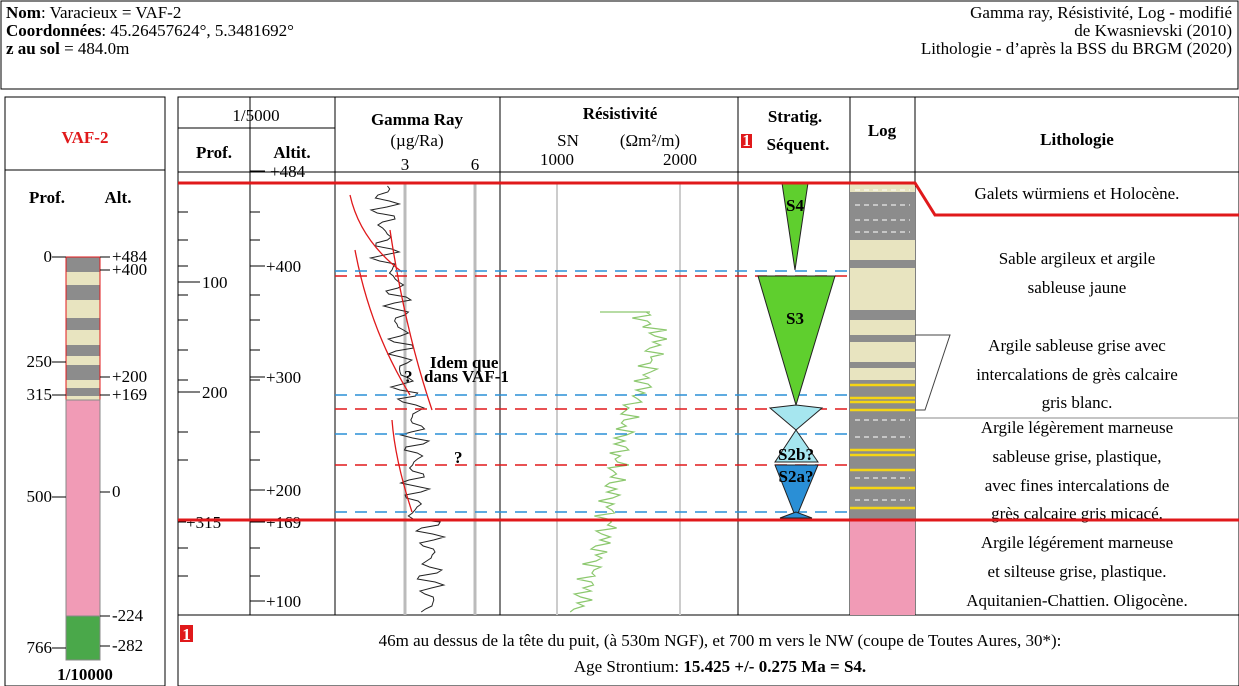  Describe the element at coordinates (680, 159) in the screenshot. I see `axis-tick-label: 2000` at that location.